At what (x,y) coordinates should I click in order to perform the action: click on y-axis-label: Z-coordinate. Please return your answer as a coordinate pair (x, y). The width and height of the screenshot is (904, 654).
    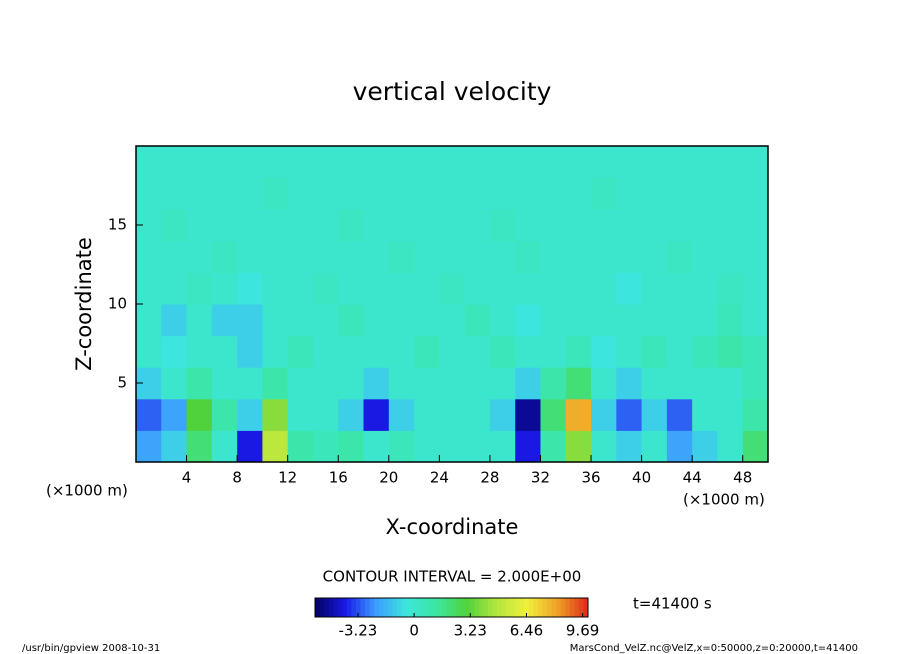
    Looking at the image, I should click on (84, 304).